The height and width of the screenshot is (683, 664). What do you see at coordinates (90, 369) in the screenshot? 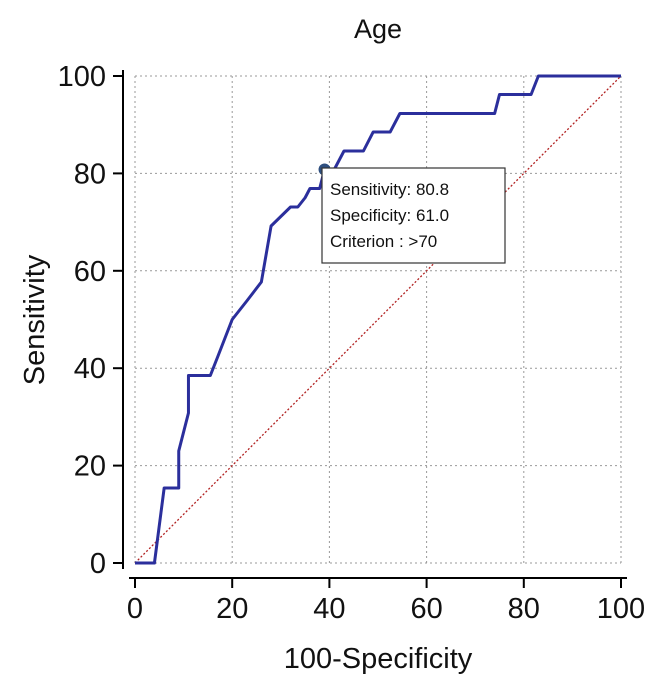
I see `y-tick-label: 40` at bounding box center [90, 369].